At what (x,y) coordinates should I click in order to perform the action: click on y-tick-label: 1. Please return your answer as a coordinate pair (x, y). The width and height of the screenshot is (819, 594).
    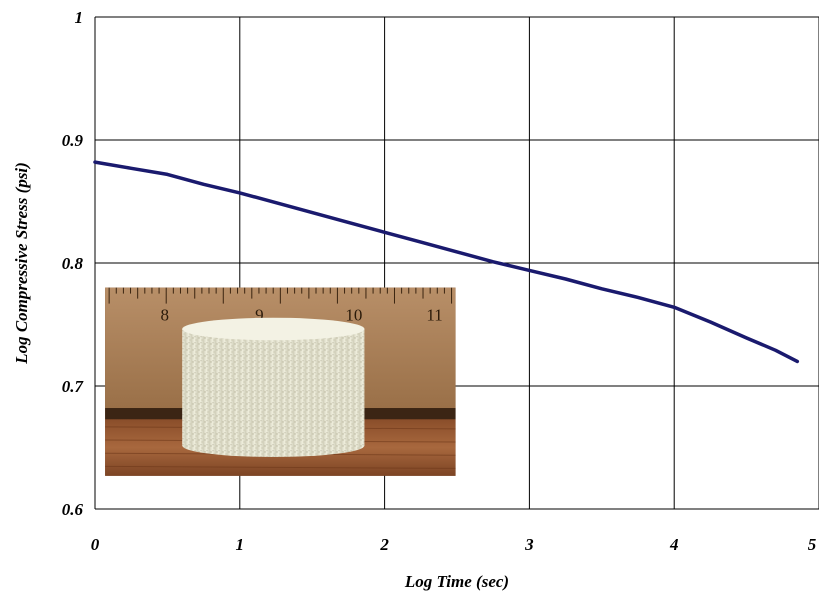
    Looking at the image, I should click on (79, 17).